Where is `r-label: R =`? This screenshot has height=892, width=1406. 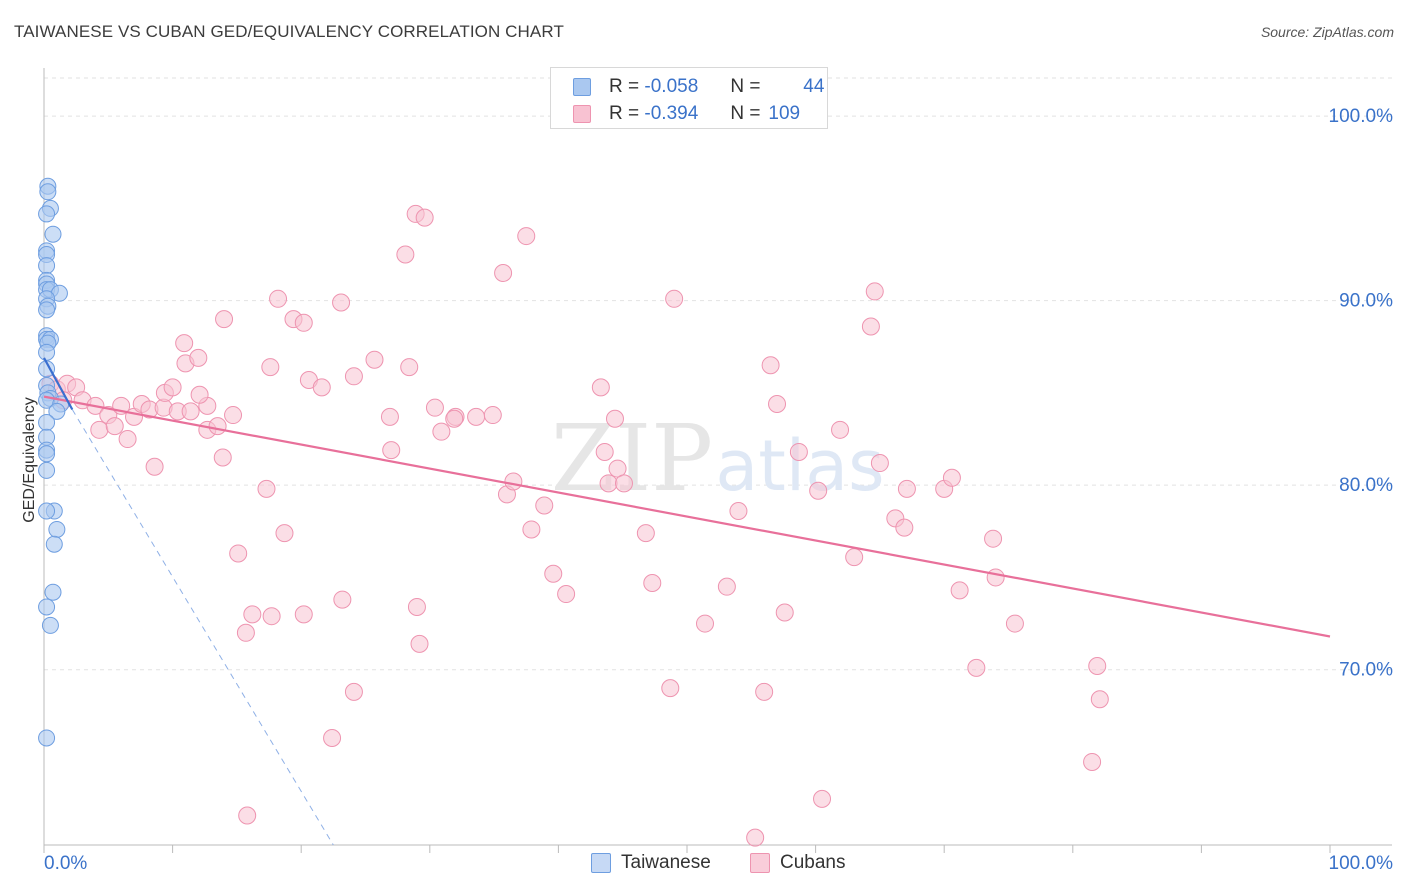 r-label: R = is located at coordinates (624, 113).